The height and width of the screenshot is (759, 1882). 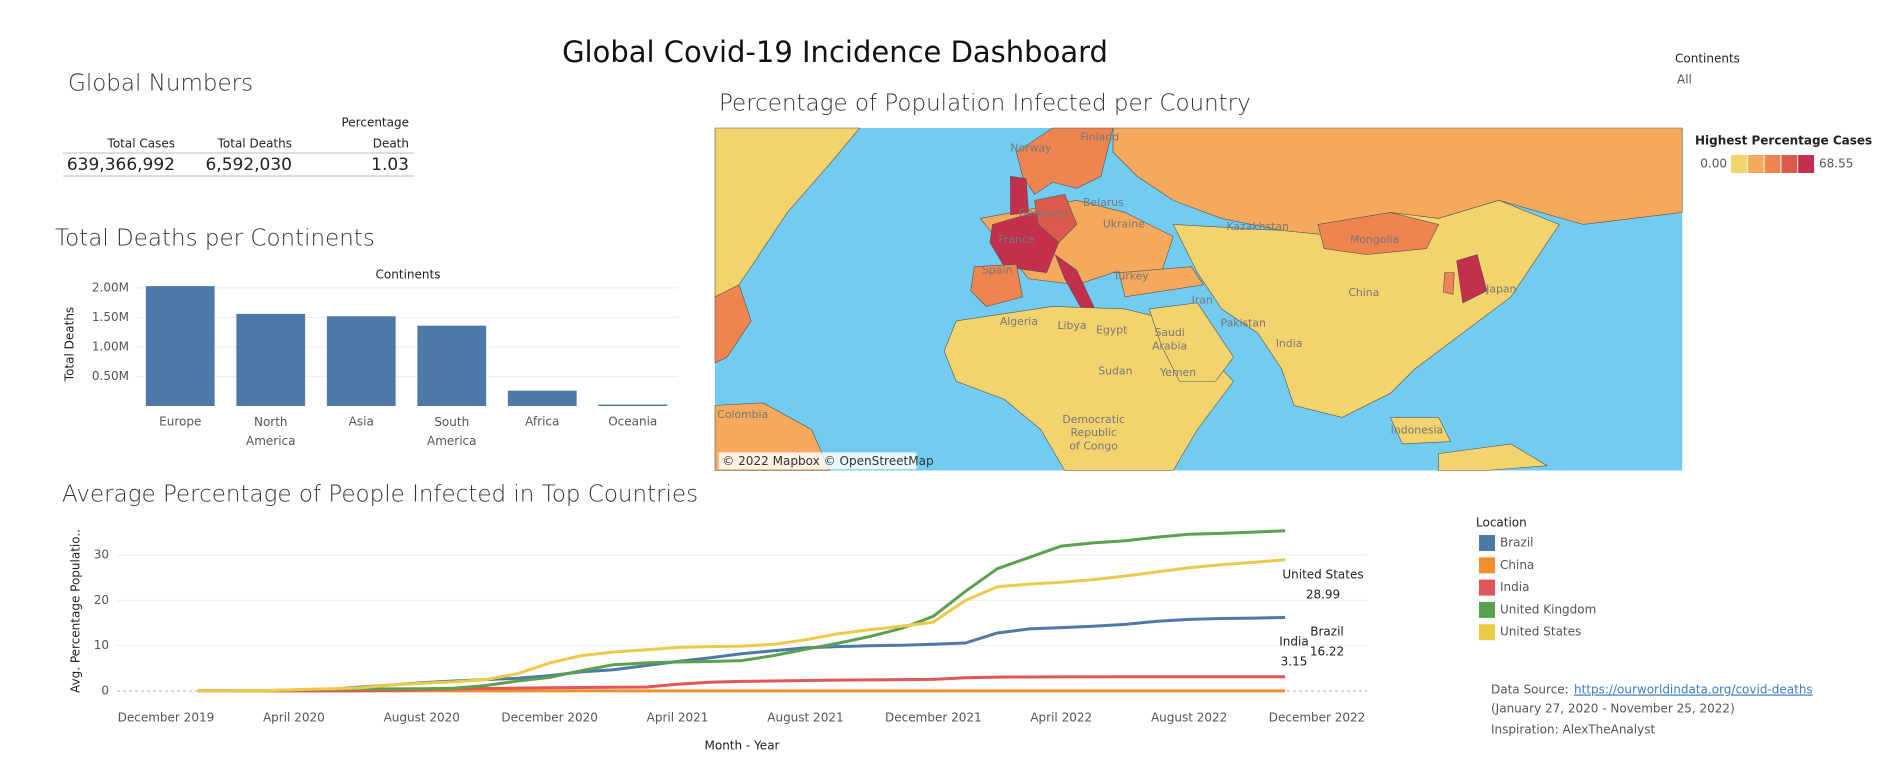 I want to click on map-label: Kazakhstan, so click(x=1257, y=226).